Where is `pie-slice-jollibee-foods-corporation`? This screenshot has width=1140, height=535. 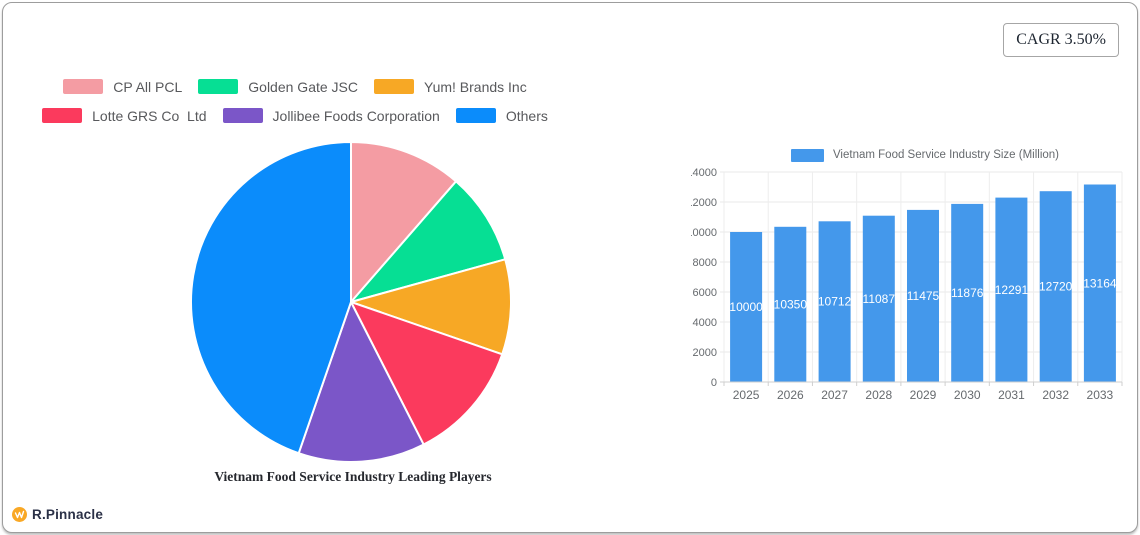
pie-slice-jollibee-foods-corporation is located at coordinates (361, 382).